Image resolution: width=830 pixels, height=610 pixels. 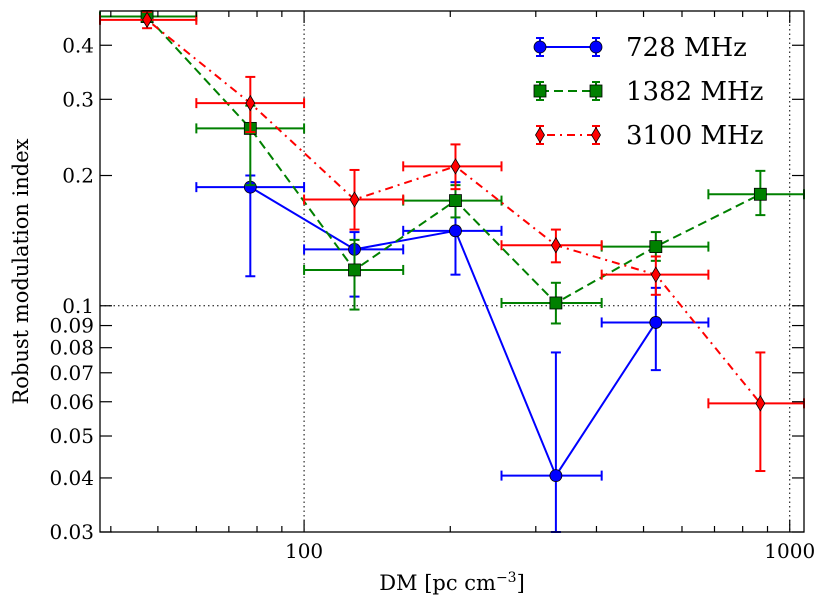 What do you see at coordinates (78, 306) in the screenshot?
I see `y-tick-label-0-1: 0.1` at bounding box center [78, 306].